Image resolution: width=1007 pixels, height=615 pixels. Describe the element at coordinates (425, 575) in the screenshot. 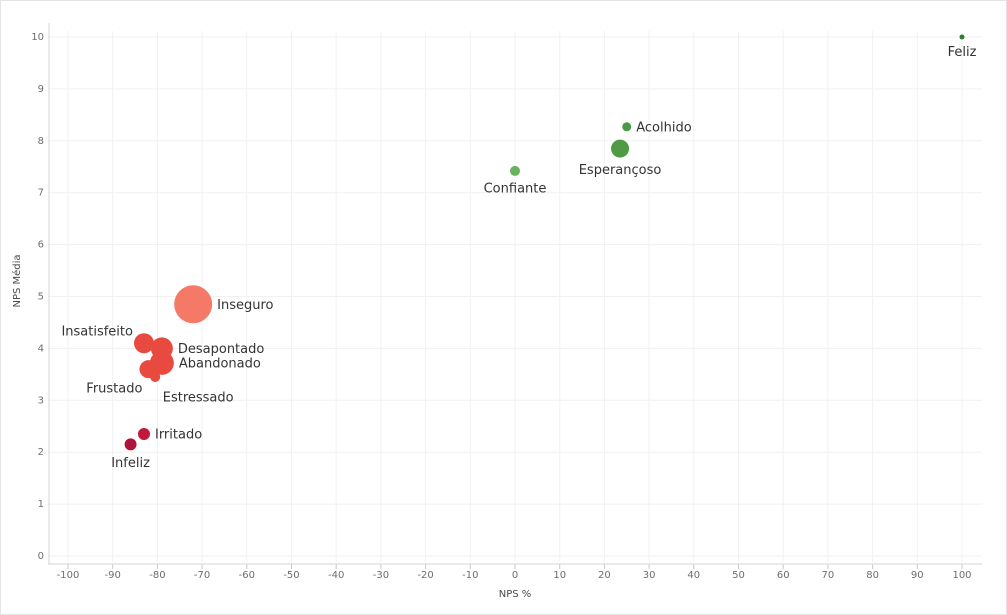

I see `x-tick-label: -20` at that location.